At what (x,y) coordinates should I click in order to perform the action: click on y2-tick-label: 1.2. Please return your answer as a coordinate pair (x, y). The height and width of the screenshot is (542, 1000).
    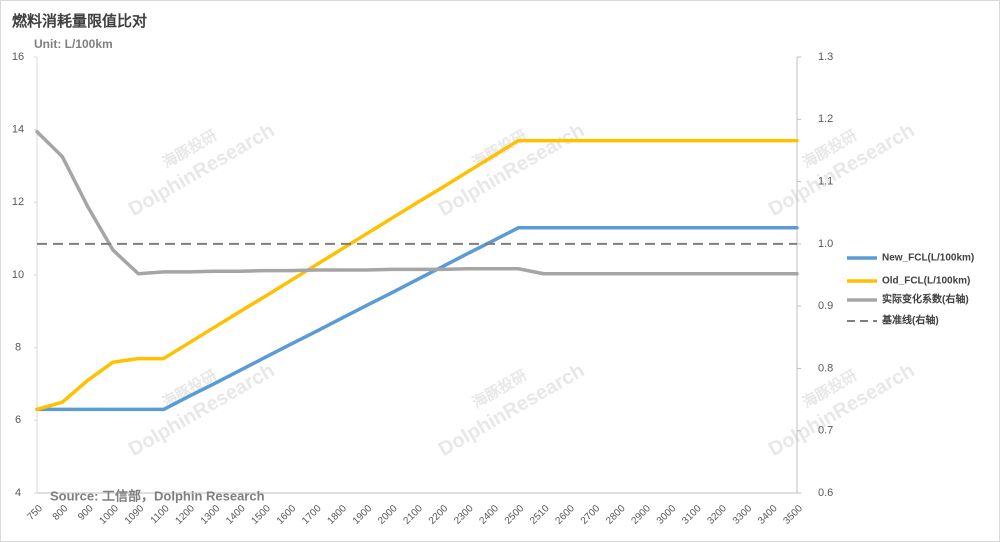
    Looking at the image, I should click on (825, 119).